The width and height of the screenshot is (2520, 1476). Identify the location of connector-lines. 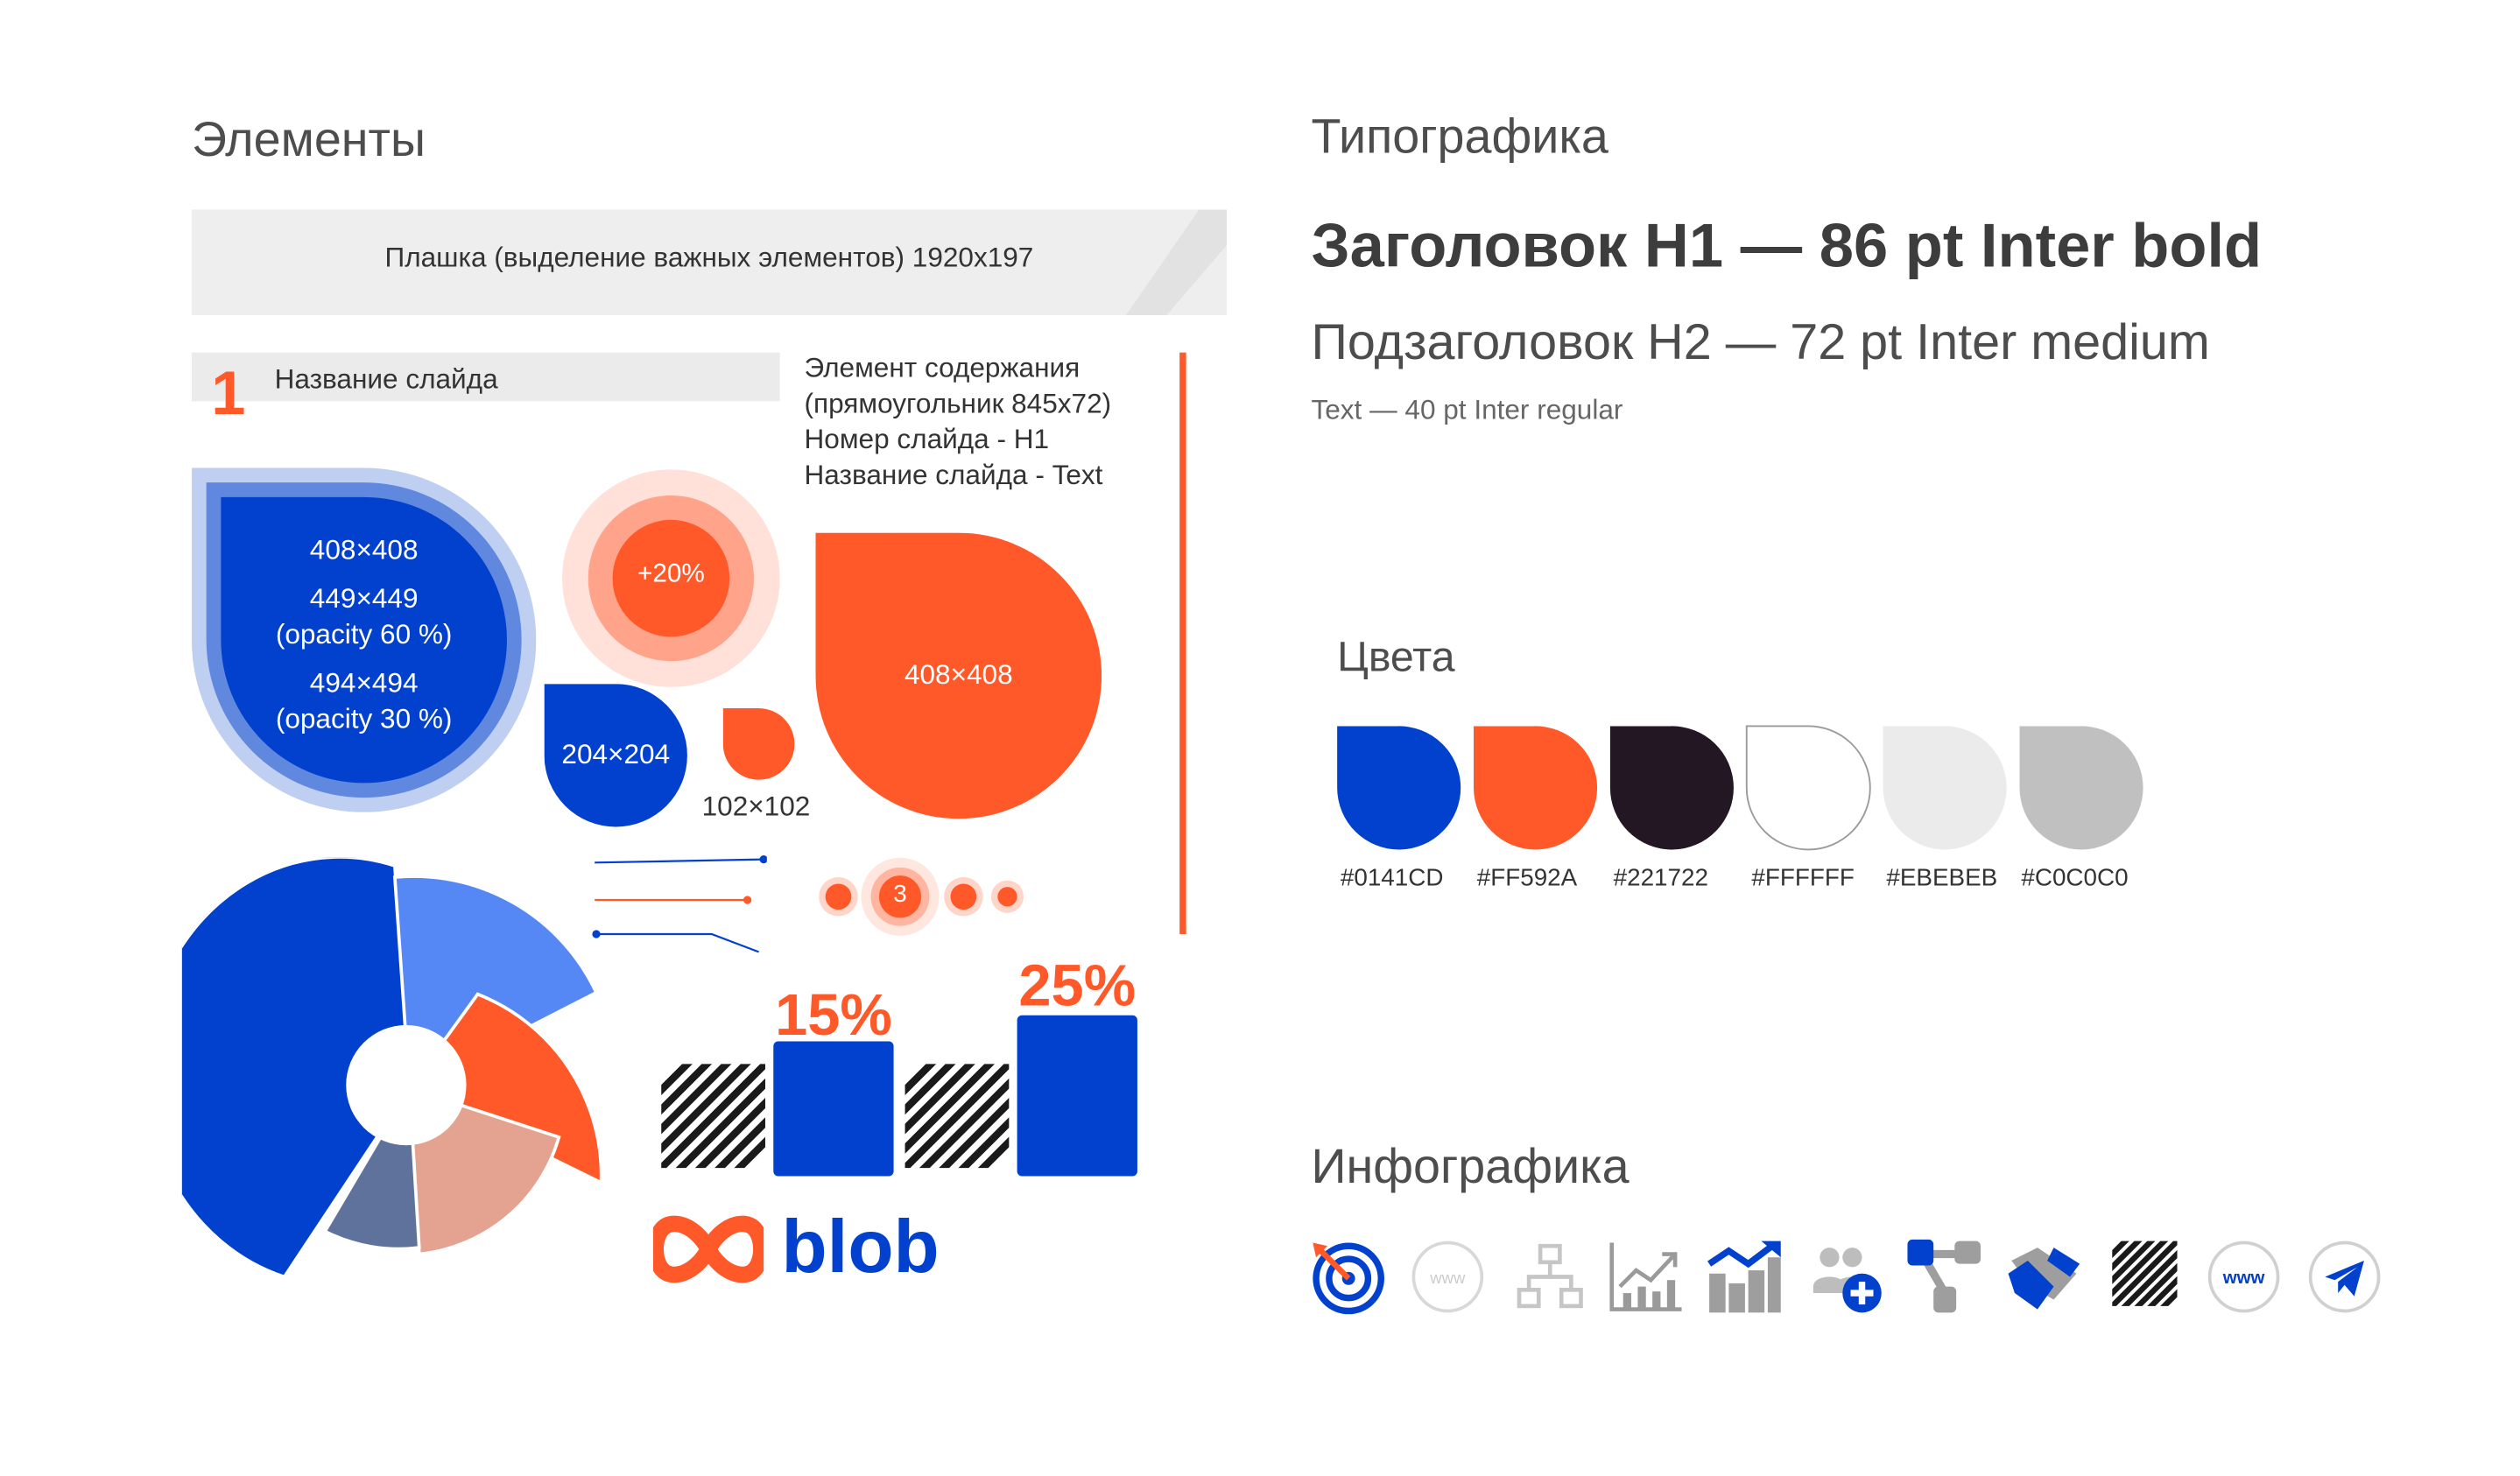
(679, 903).